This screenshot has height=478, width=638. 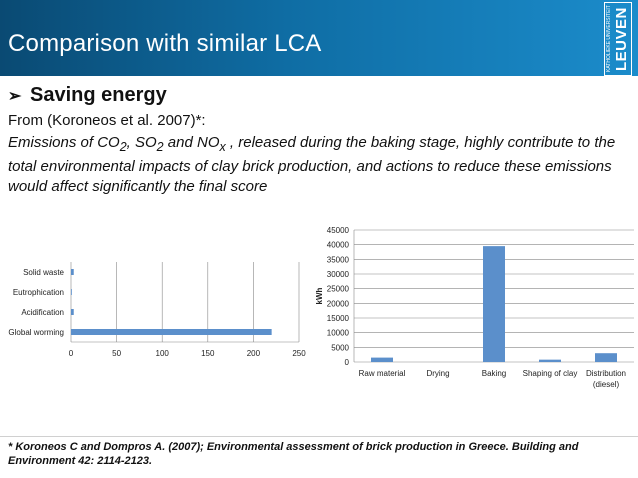 What do you see at coordinates (116, 353) in the screenshot?
I see `x-tick-label: 50` at bounding box center [116, 353].